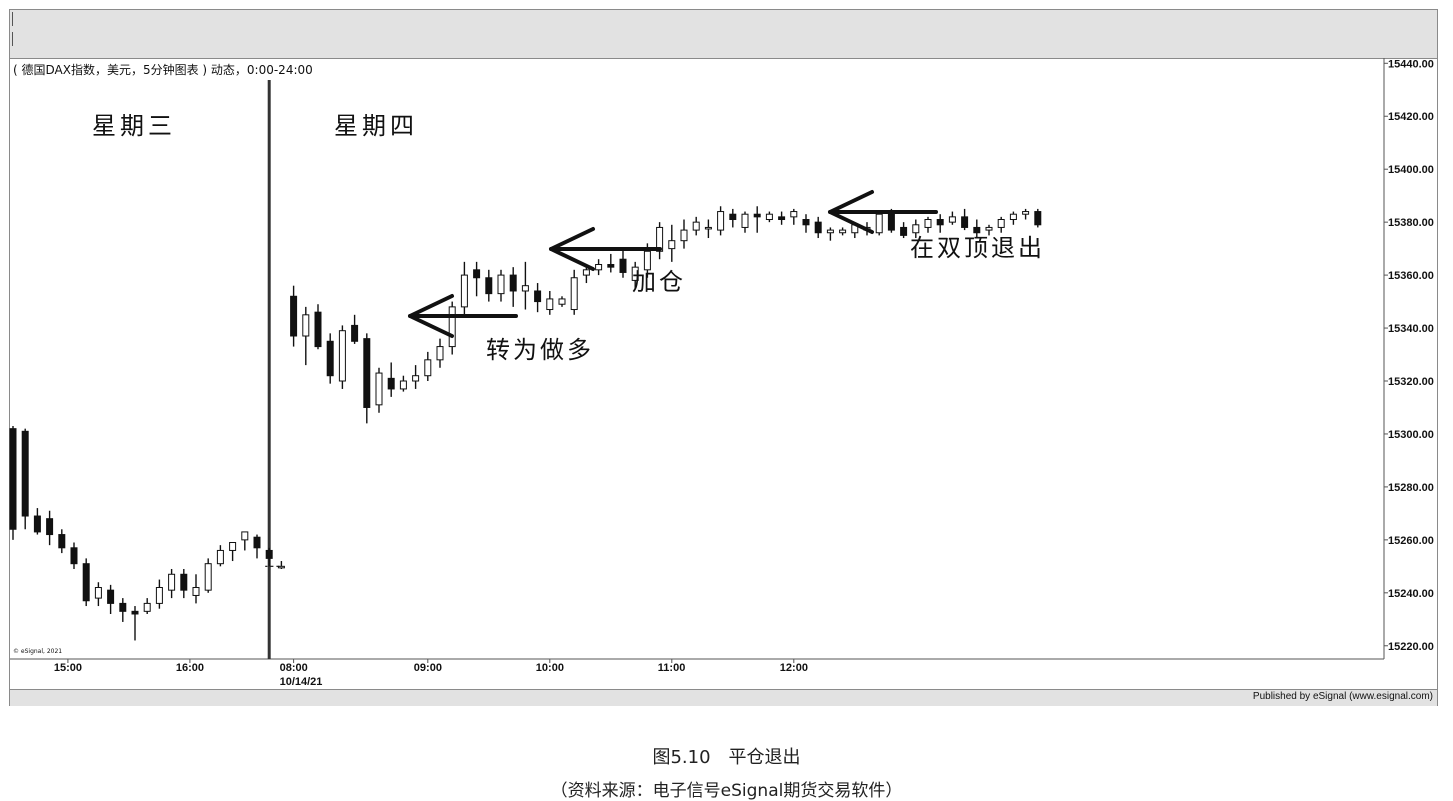 Image resolution: width=1453 pixels, height=801 pixels. What do you see at coordinates (1411, 594) in the screenshot?
I see `y-tick-label: 15240.00` at bounding box center [1411, 594].